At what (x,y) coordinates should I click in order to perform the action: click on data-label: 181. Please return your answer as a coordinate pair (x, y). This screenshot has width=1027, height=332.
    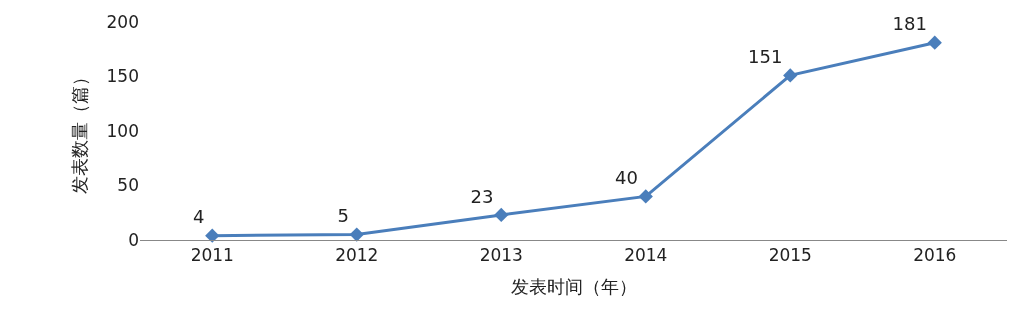
    Looking at the image, I should click on (909, 24).